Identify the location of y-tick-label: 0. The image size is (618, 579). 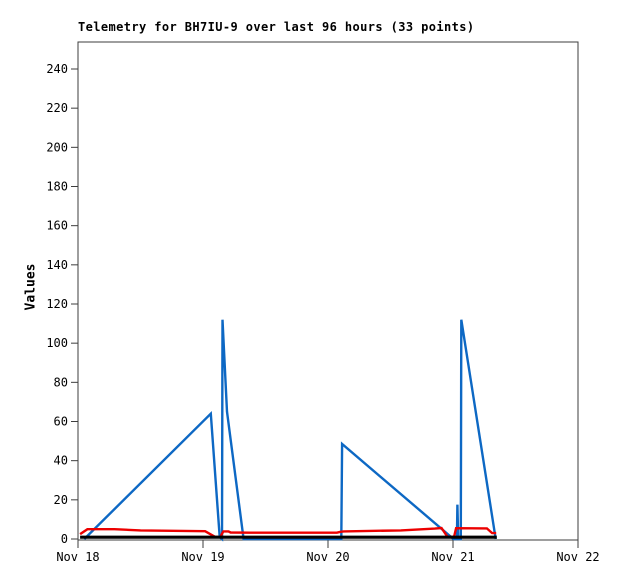
(64, 539).